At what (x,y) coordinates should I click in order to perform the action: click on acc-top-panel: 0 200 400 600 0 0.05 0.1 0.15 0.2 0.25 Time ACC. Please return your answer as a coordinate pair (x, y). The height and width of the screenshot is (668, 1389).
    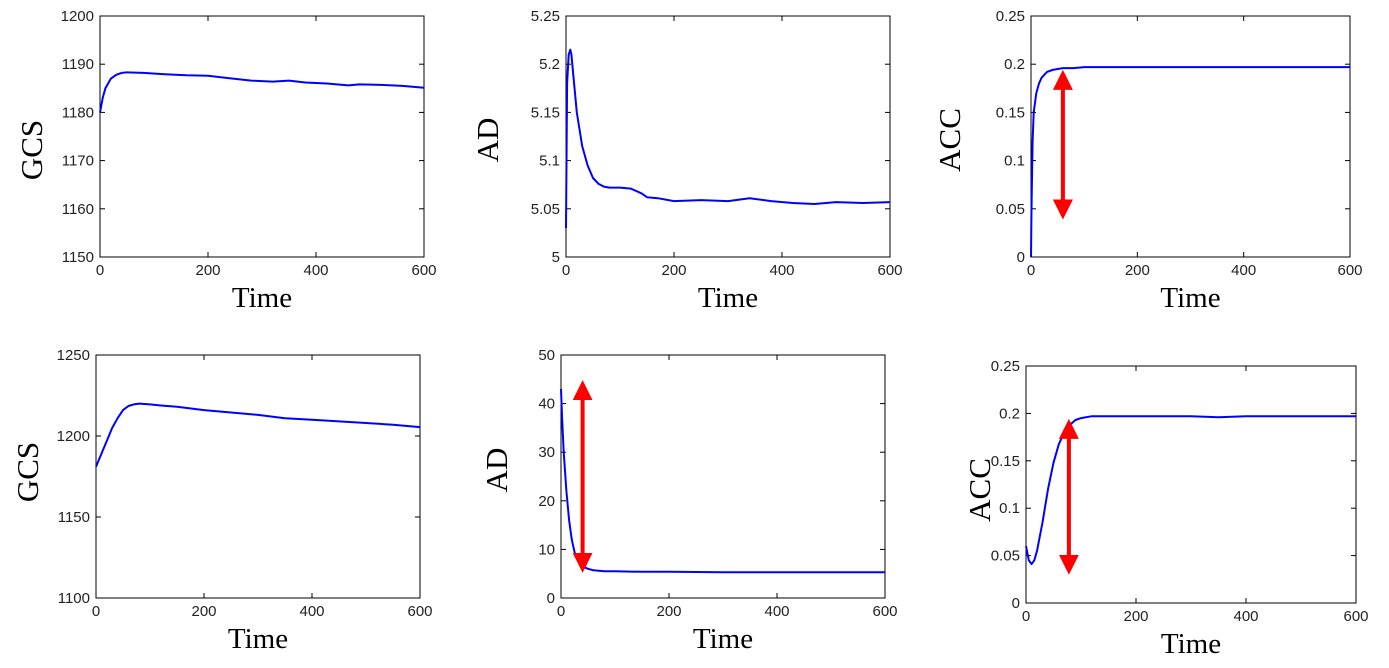
    Looking at the image, I should click on (1147, 161).